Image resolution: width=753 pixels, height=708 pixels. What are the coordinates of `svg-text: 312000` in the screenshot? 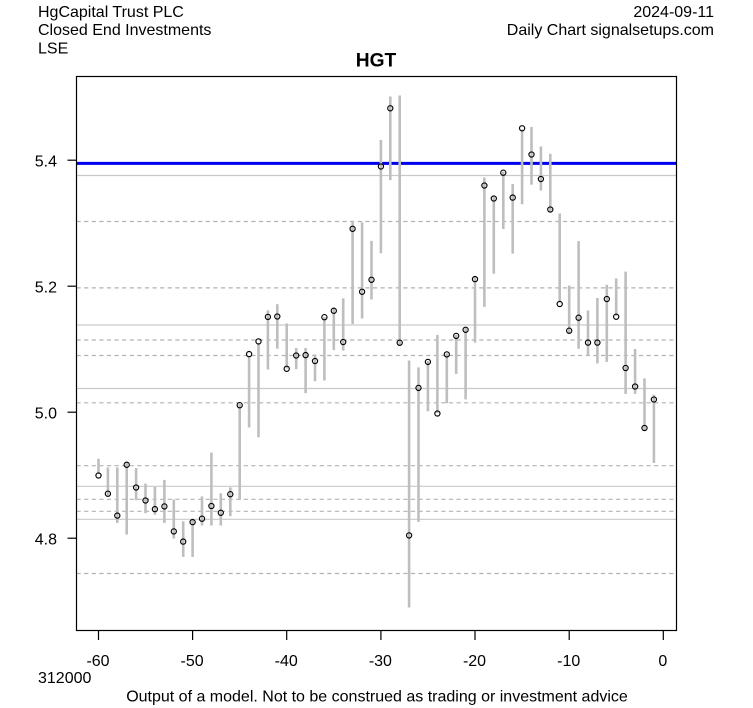 It's located at (64, 678).